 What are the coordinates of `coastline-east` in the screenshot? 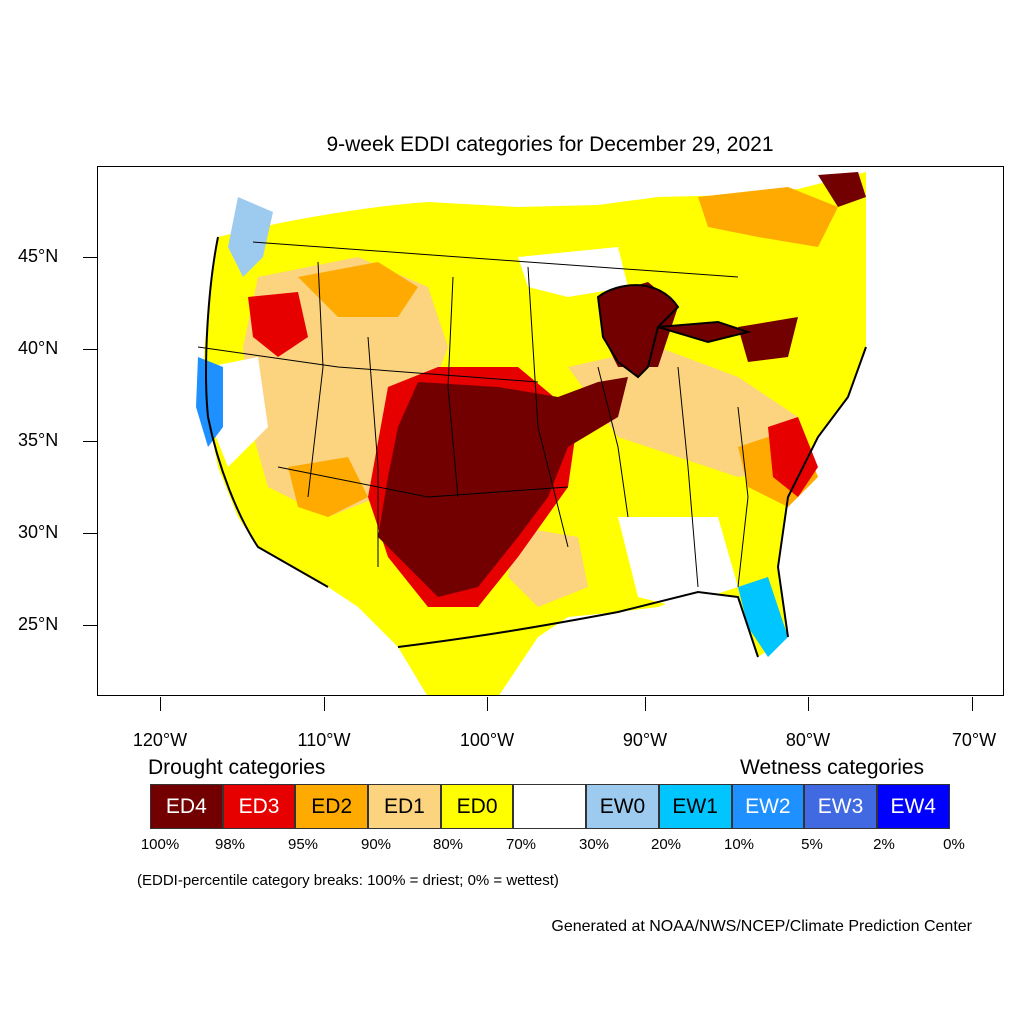 It's located at (821, 492).